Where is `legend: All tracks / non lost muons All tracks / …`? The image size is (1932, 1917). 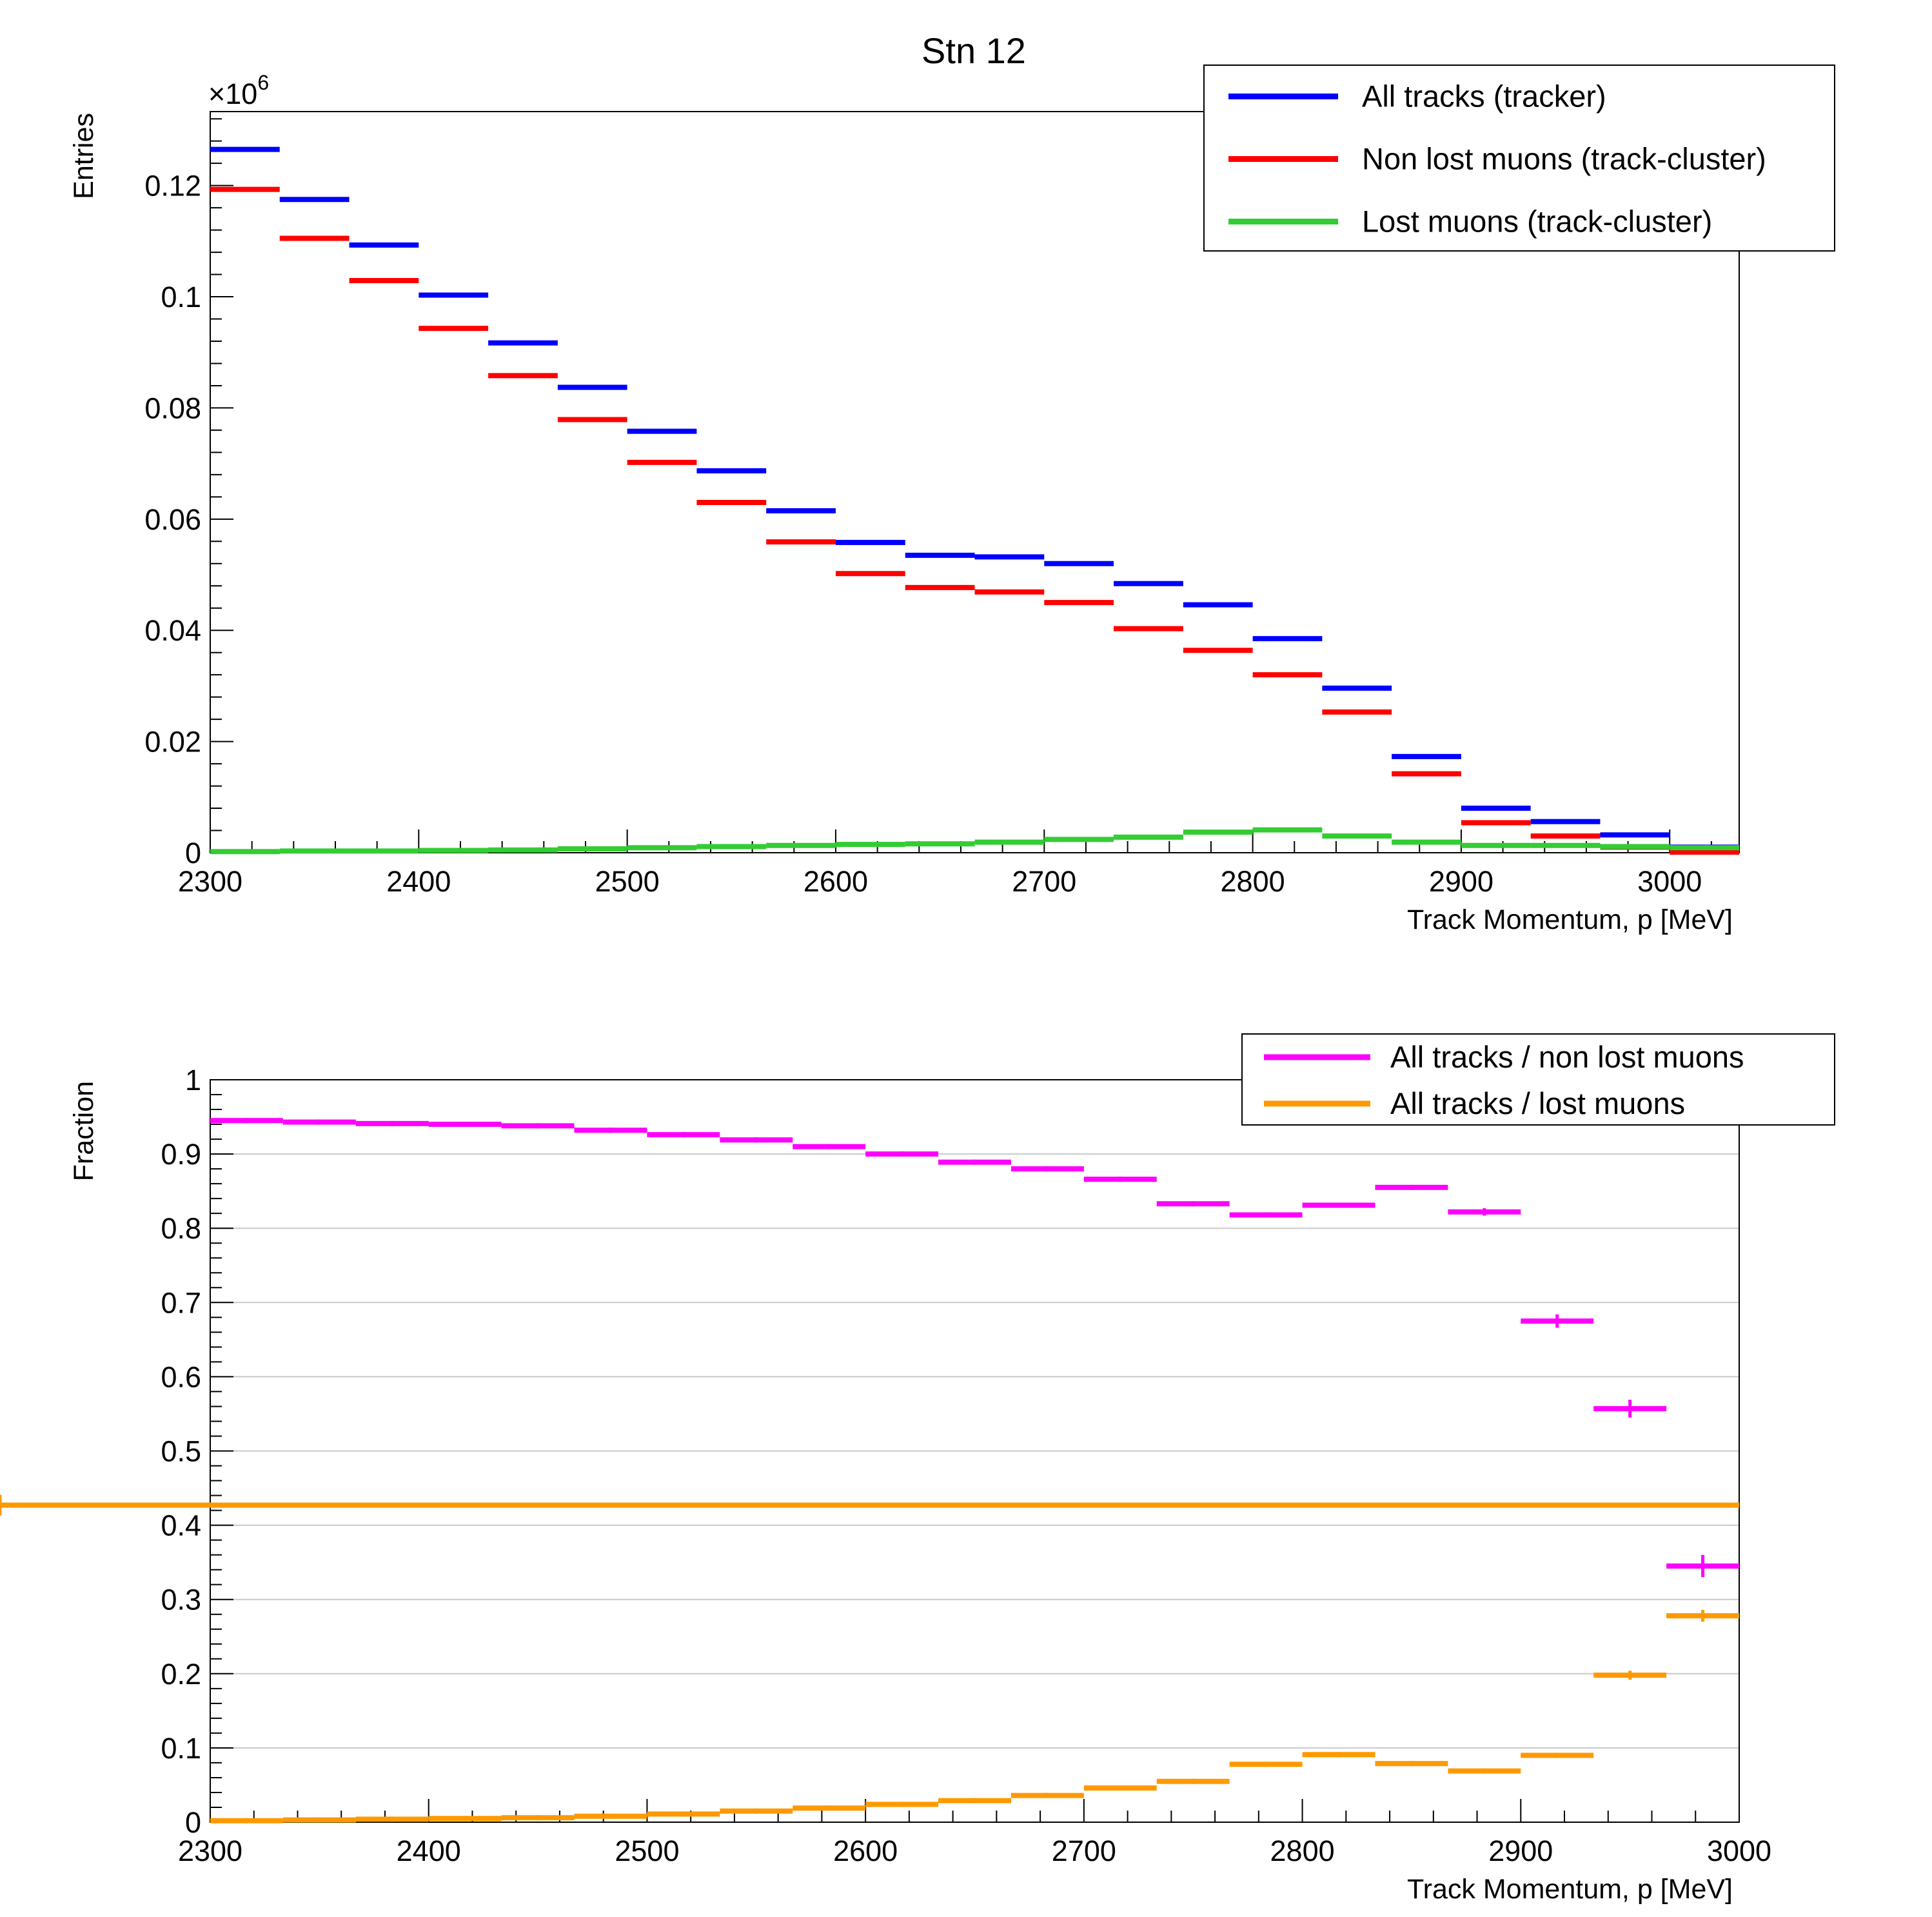 legend: All tracks / non lost muons All tracks / … is located at coordinates (1538, 1079).